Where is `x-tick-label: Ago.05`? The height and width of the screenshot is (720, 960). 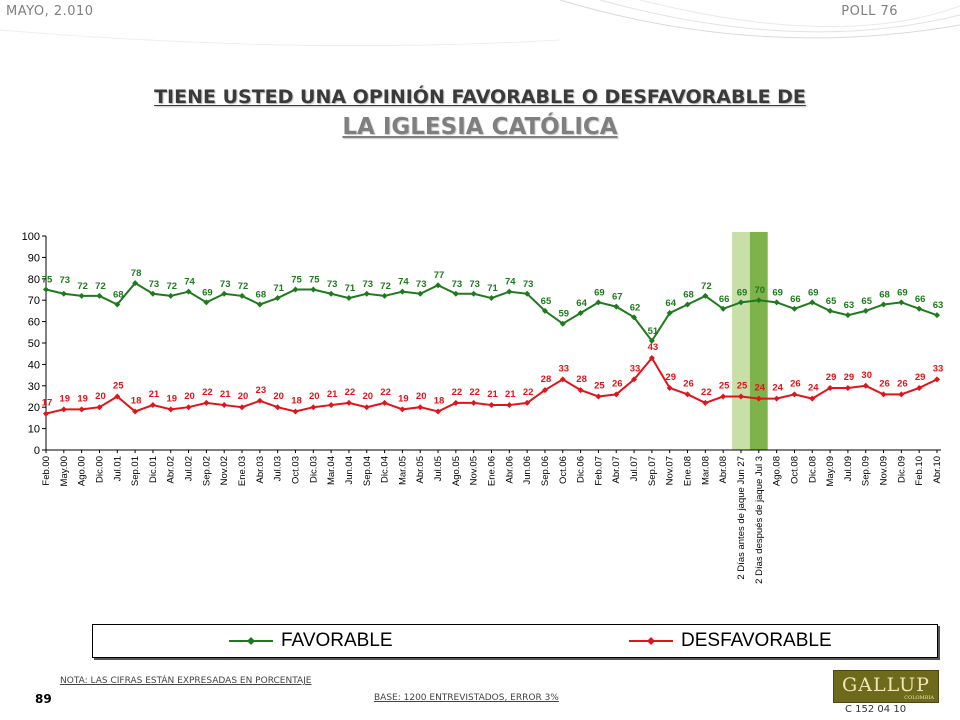
x-tick-label: Ago.05 is located at coordinates (456, 471).